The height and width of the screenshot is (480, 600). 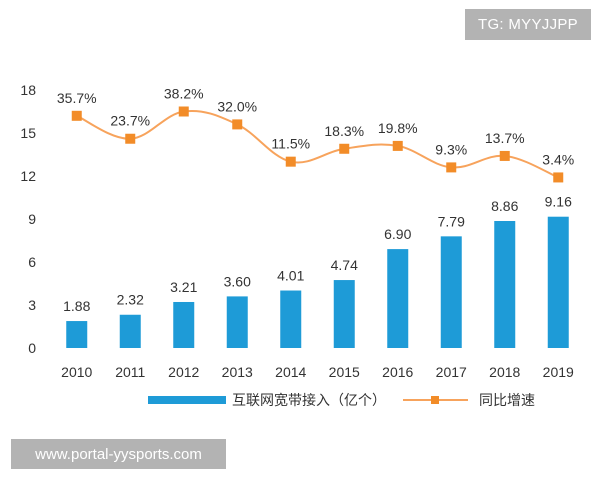 I want to click on x-tick-label: 2016, so click(x=397, y=372).